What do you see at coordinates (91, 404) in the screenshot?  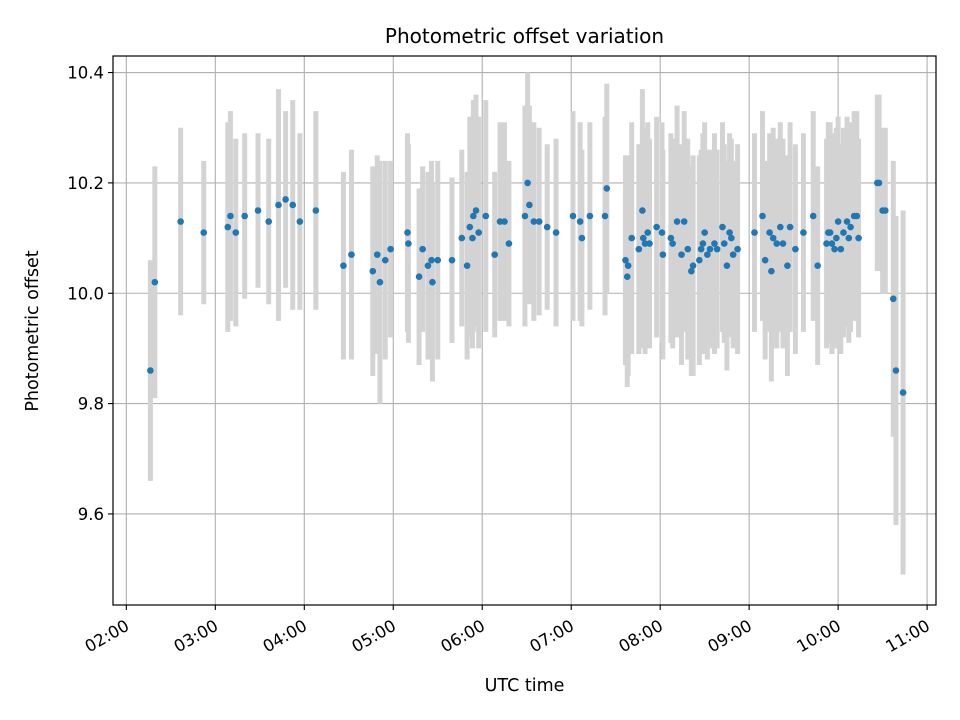 I see `y-tick-label: 9.8` at bounding box center [91, 404].